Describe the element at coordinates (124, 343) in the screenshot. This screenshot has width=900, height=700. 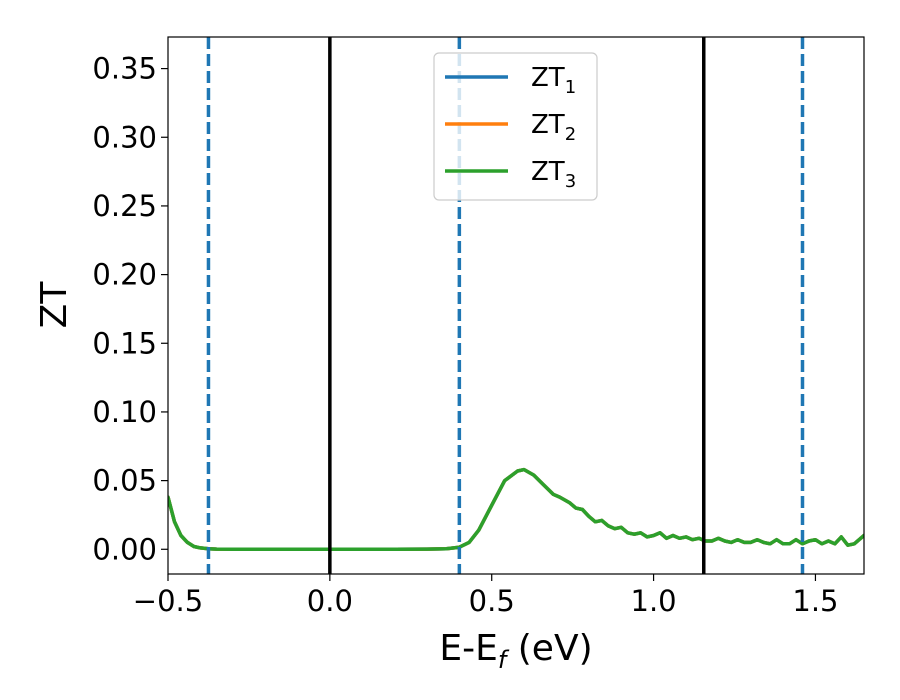
I see `y-tick-label: 0.15` at that location.